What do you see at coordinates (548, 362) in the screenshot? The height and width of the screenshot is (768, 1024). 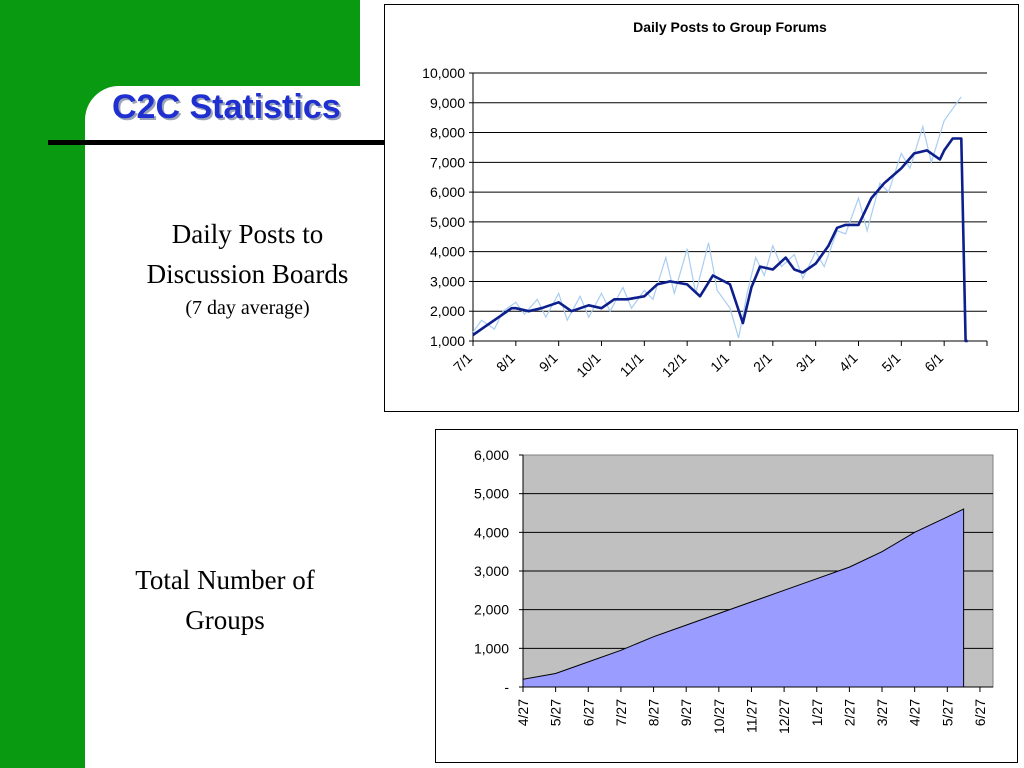 I see `x-tick-label: 9/1` at bounding box center [548, 362].